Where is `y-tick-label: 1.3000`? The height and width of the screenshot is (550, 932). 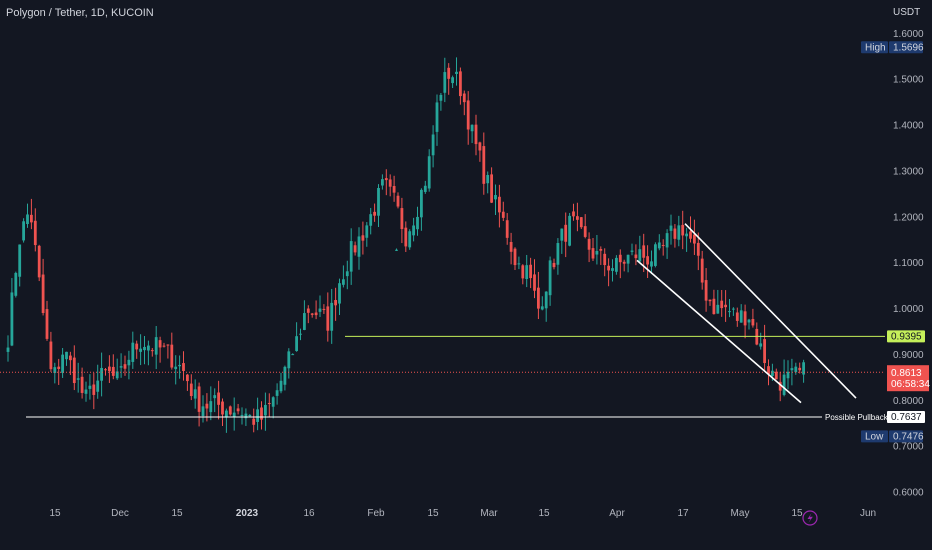 y-tick-label: 1.3000 is located at coordinates (908, 171).